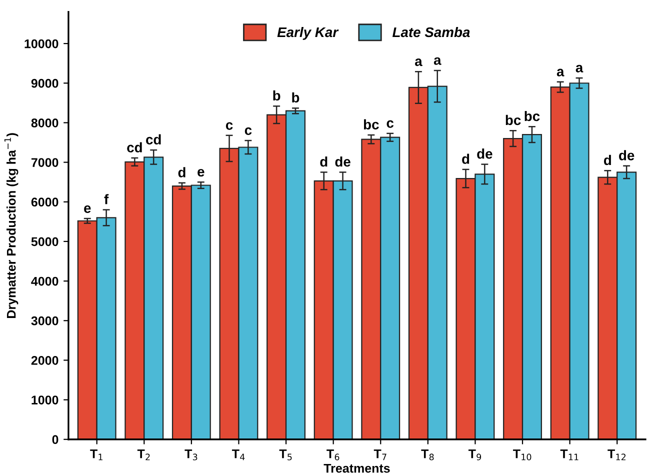 The image size is (652, 475). Describe the element at coordinates (44, 123) in the screenshot. I see `y-tick-label: 8000` at that location.